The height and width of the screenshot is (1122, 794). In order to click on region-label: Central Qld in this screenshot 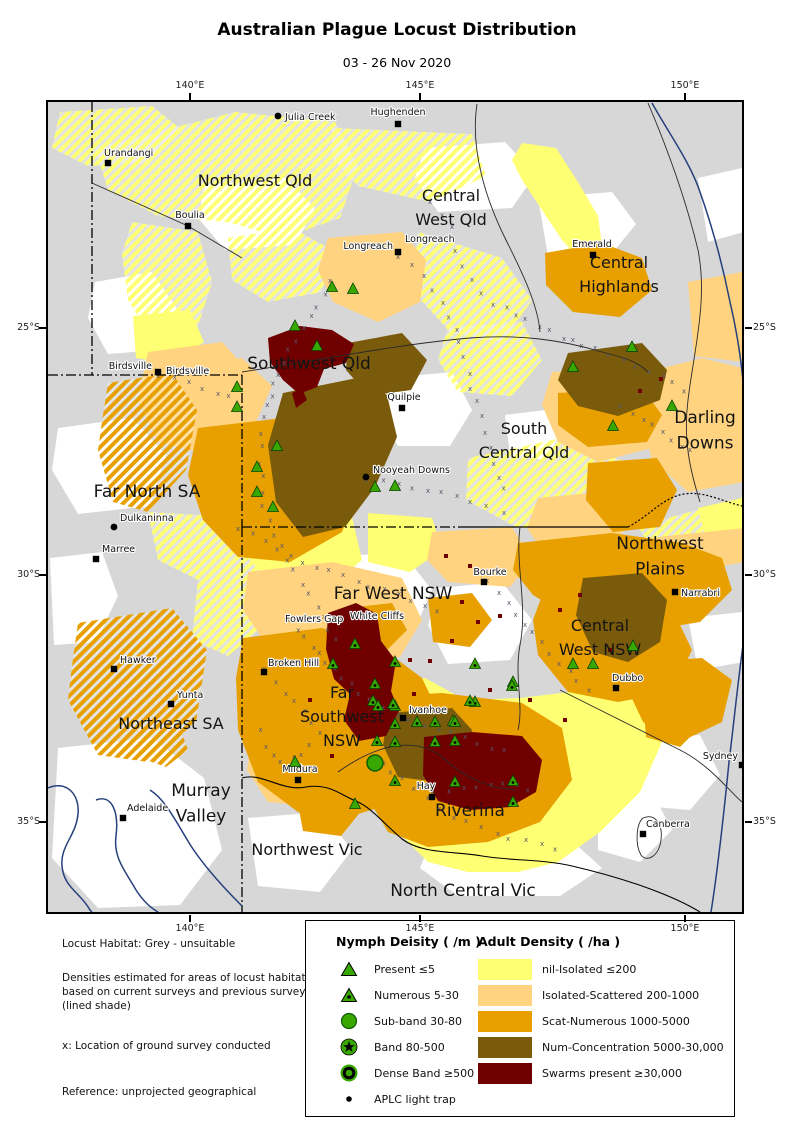, I will do `click(524, 452)`.